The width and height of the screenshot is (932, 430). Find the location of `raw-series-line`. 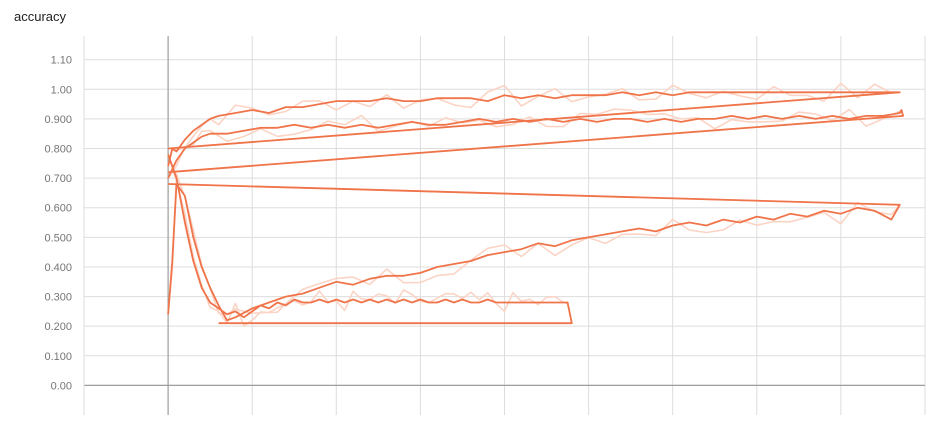

raw-series-line is located at coordinates (535, 143).